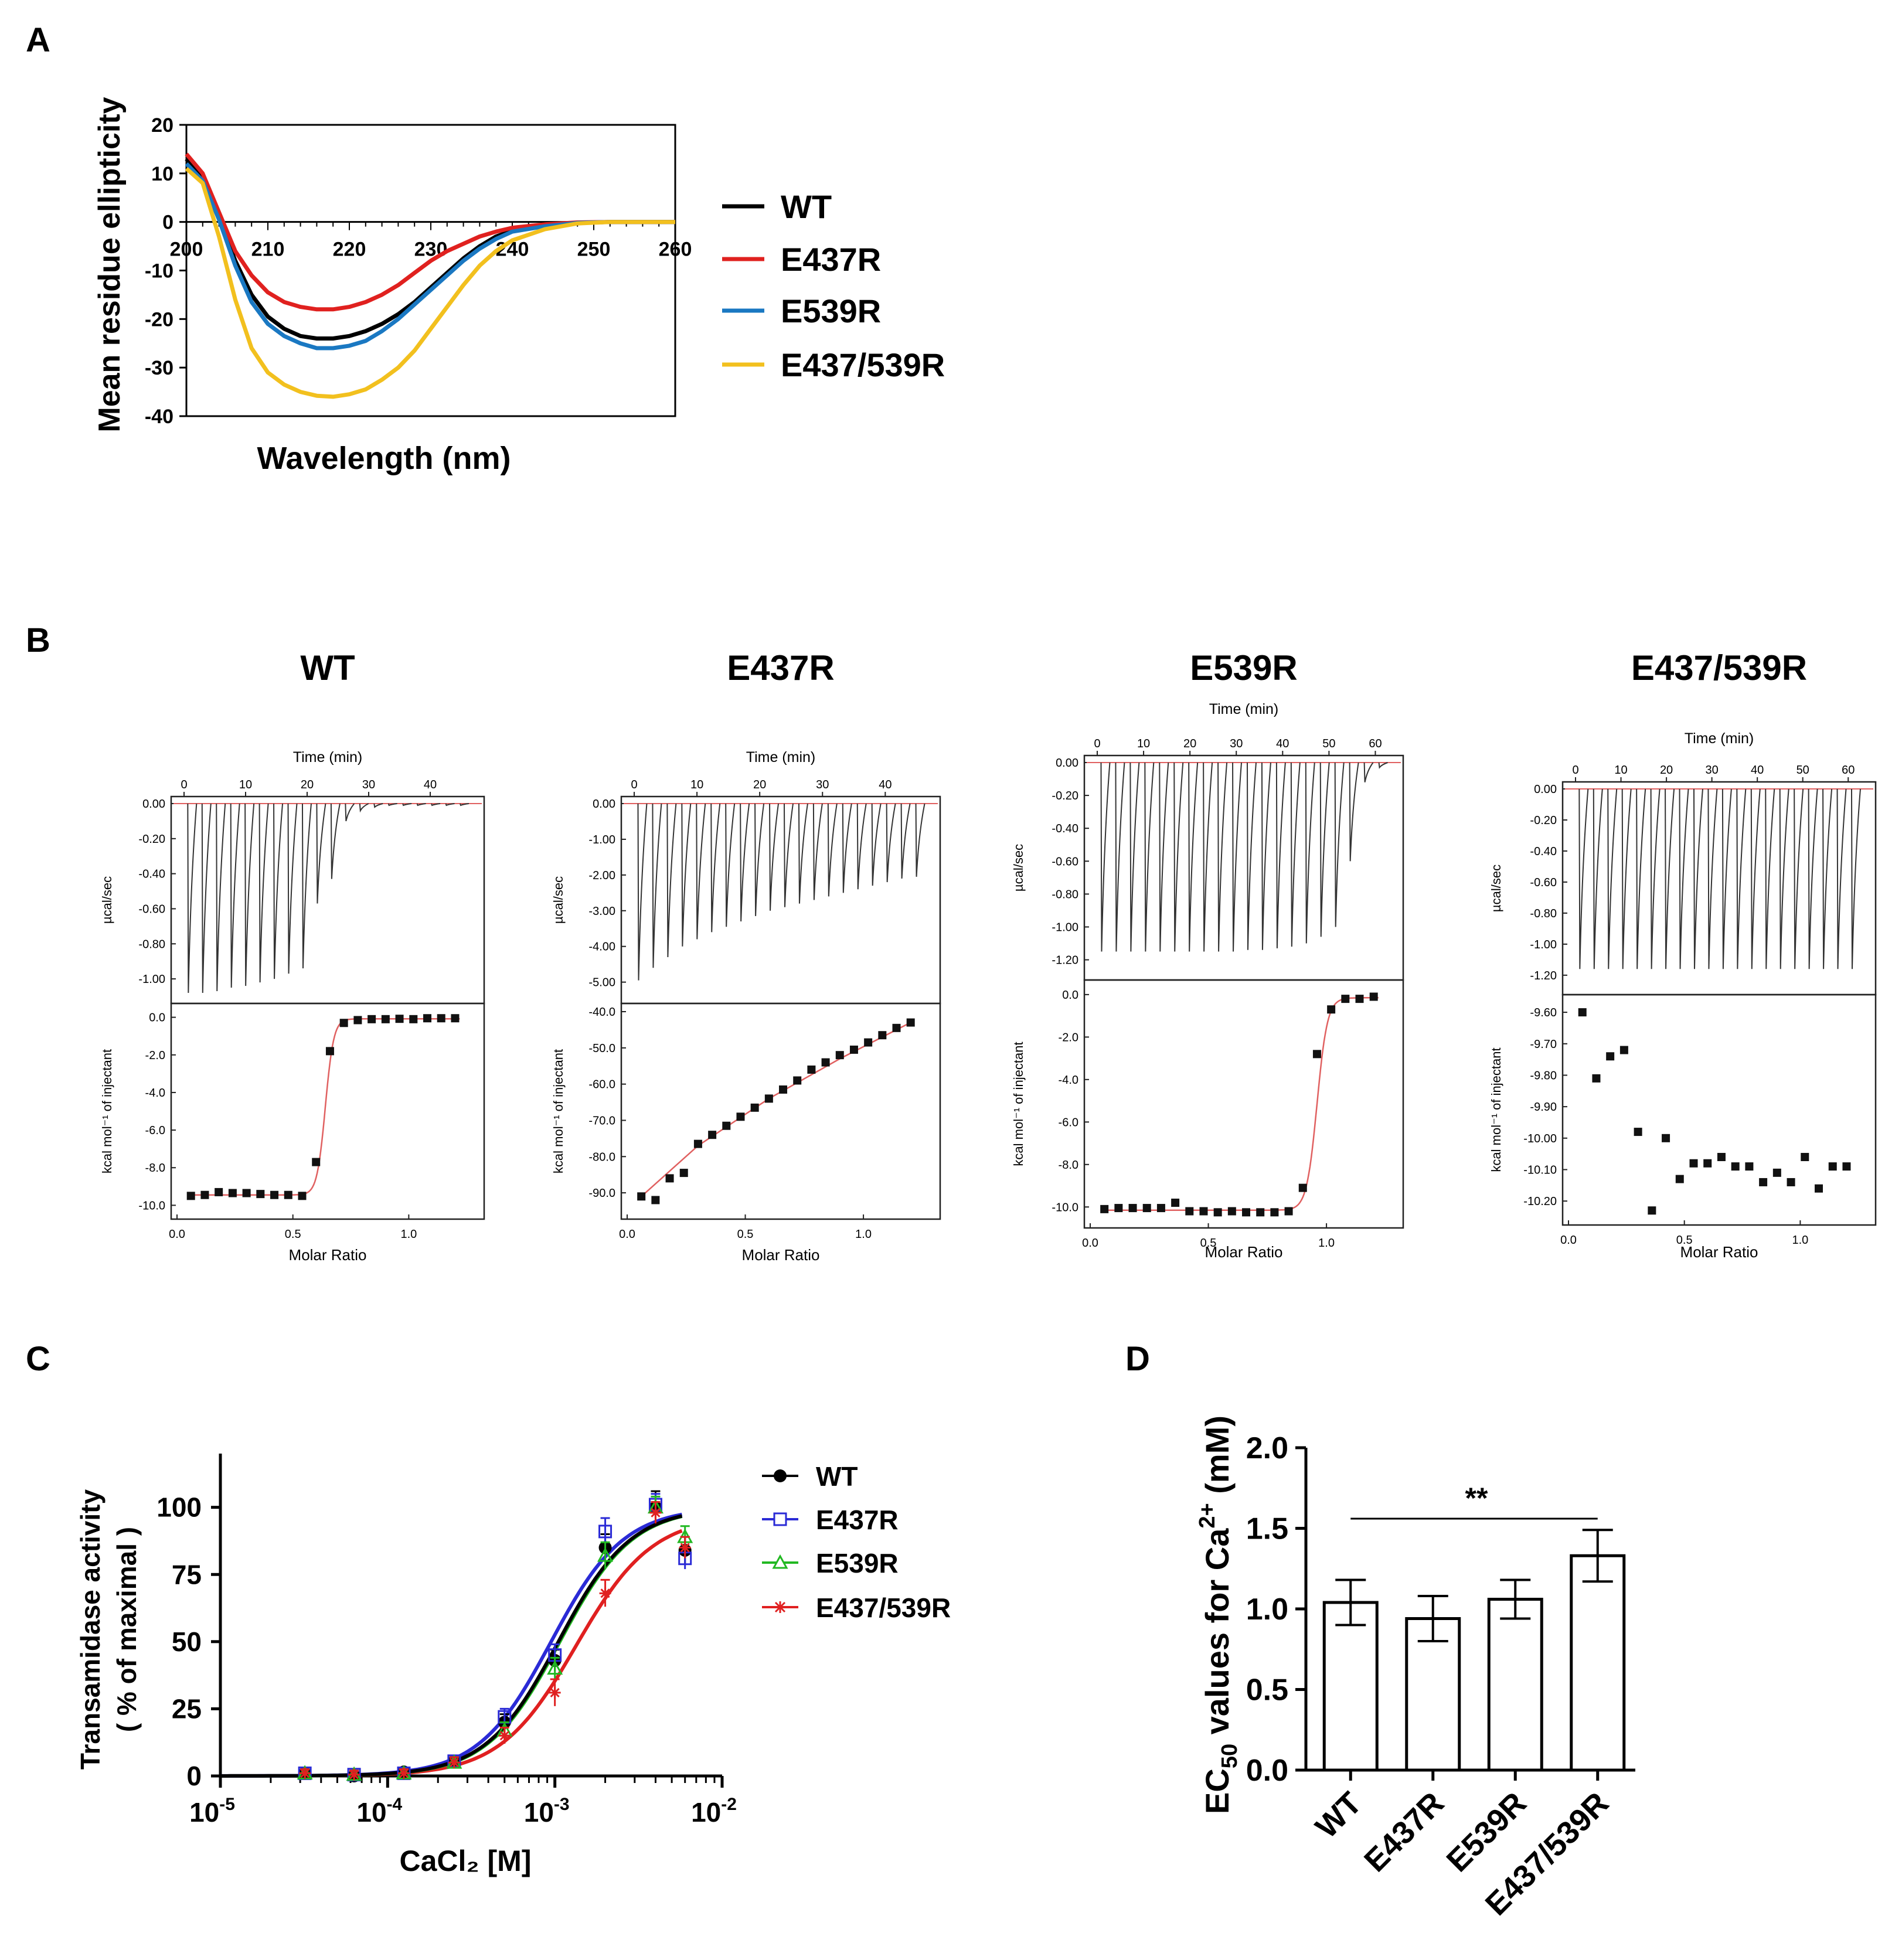 Image resolution: width=1902 pixels, height=1960 pixels. Describe the element at coordinates (837, 1477) in the screenshot. I see `legend-label: WT` at that location.